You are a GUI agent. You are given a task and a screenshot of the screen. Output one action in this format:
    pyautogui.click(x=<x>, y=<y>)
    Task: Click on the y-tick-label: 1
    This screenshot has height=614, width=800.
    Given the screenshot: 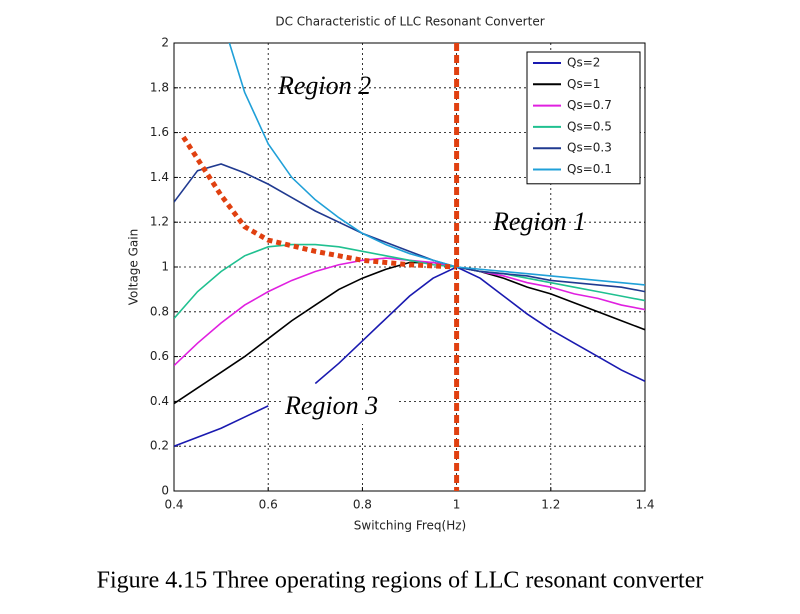 What is the action you would take?
    pyautogui.click(x=165, y=267)
    